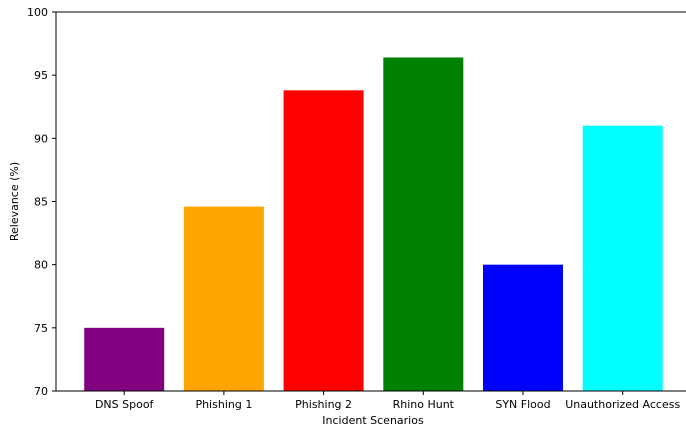 The height and width of the screenshot is (426, 686). Describe the element at coordinates (223, 404) in the screenshot. I see `x-tick-label-phishing-1: Phishing 1` at that location.